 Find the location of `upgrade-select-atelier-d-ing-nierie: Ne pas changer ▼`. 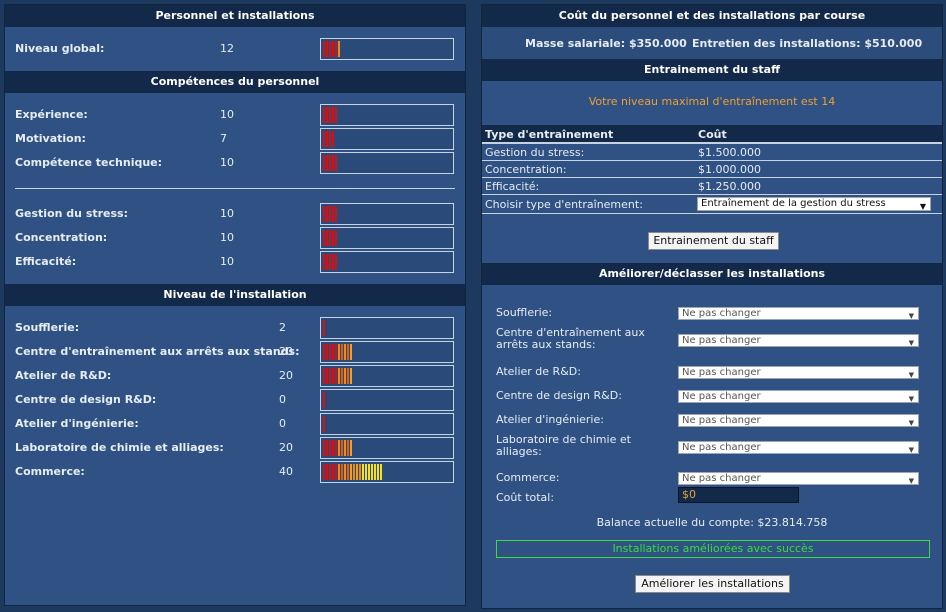

upgrade-select-atelier-d-ing-nierie: Ne pas changer ▼ is located at coordinates (798, 420).